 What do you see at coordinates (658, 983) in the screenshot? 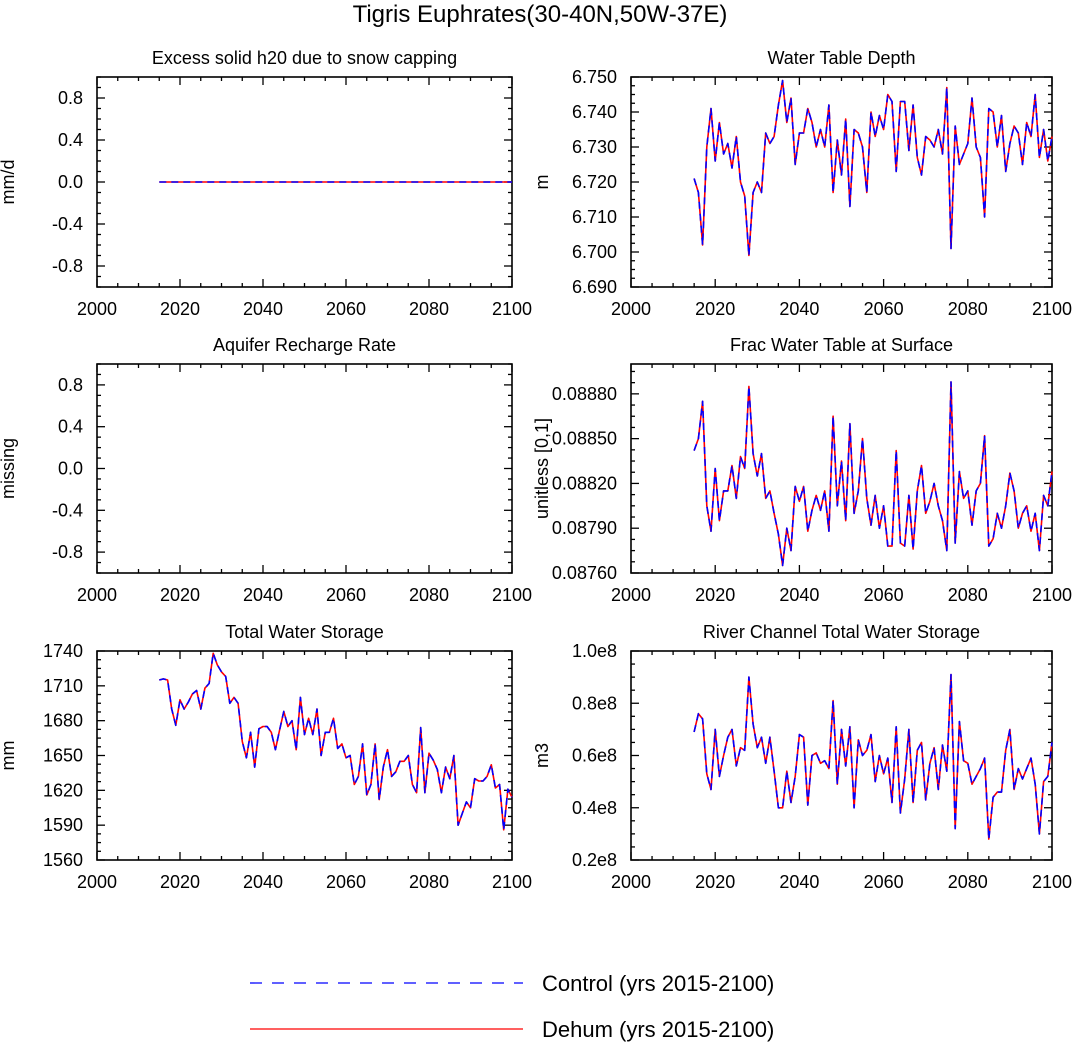
I see `legend-label-control: Control (yrs 2015-2100)` at bounding box center [658, 983].